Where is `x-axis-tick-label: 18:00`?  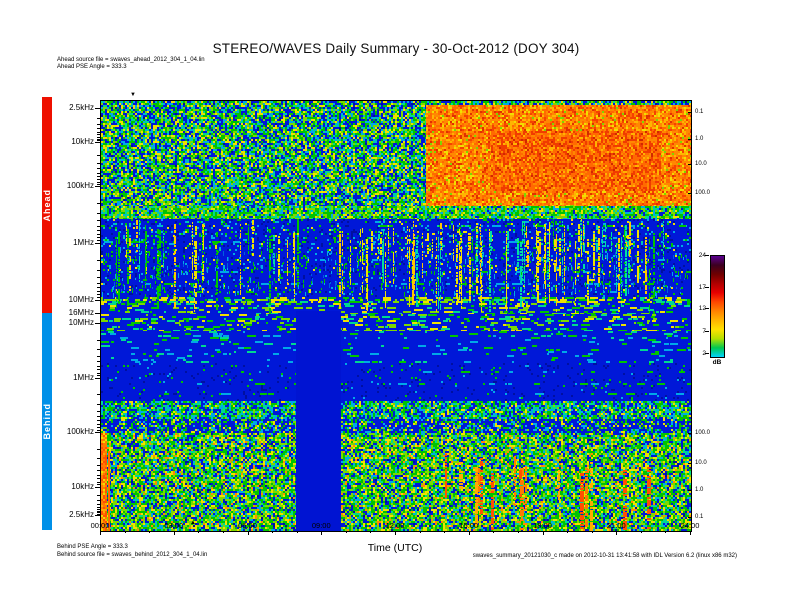
x-axis-tick-label: 18:00 is located at coordinates (542, 525).